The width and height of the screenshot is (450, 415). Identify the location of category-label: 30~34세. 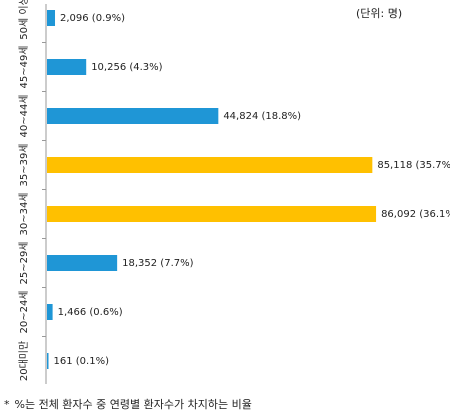
(24, 213).